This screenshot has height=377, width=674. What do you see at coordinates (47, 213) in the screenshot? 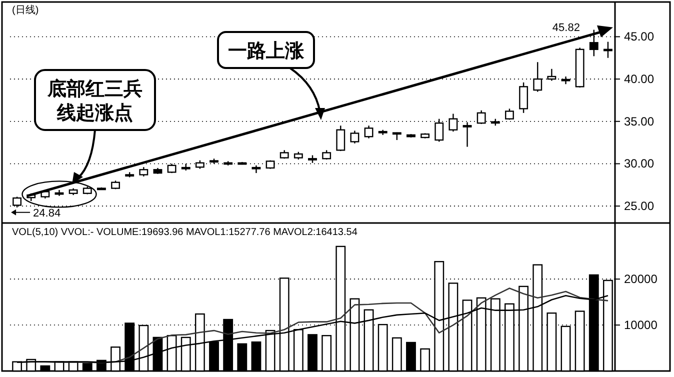
I see `annotation: 24.84` at bounding box center [47, 213].